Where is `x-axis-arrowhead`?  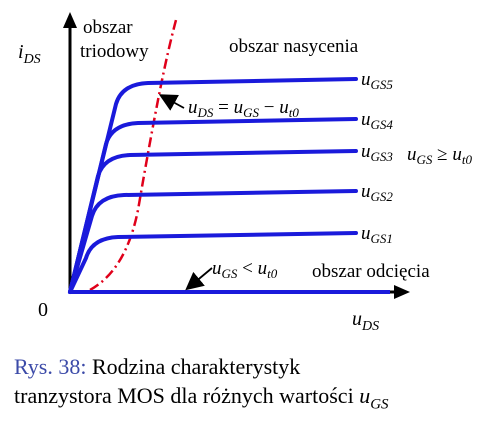
x-axis-arrowhead is located at coordinates (402, 292).